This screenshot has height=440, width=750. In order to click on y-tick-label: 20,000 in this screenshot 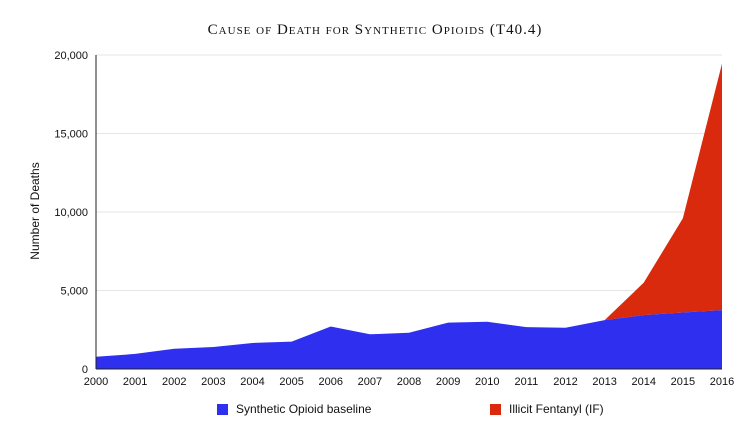, I will do `click(71, 56)`.